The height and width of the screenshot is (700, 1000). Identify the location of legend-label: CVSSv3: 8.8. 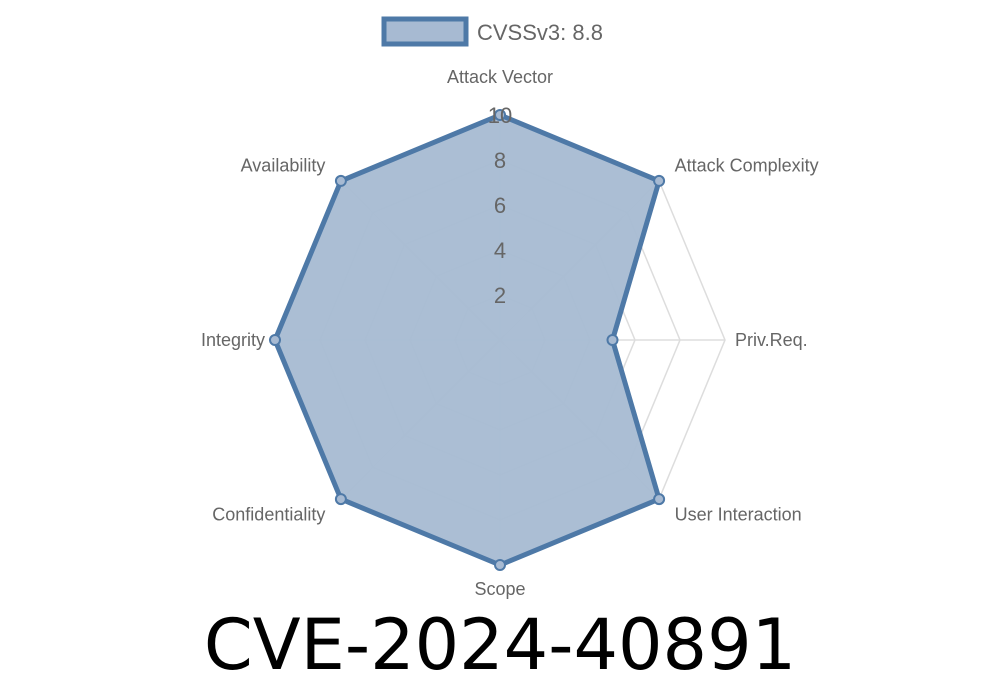
(540, 32).